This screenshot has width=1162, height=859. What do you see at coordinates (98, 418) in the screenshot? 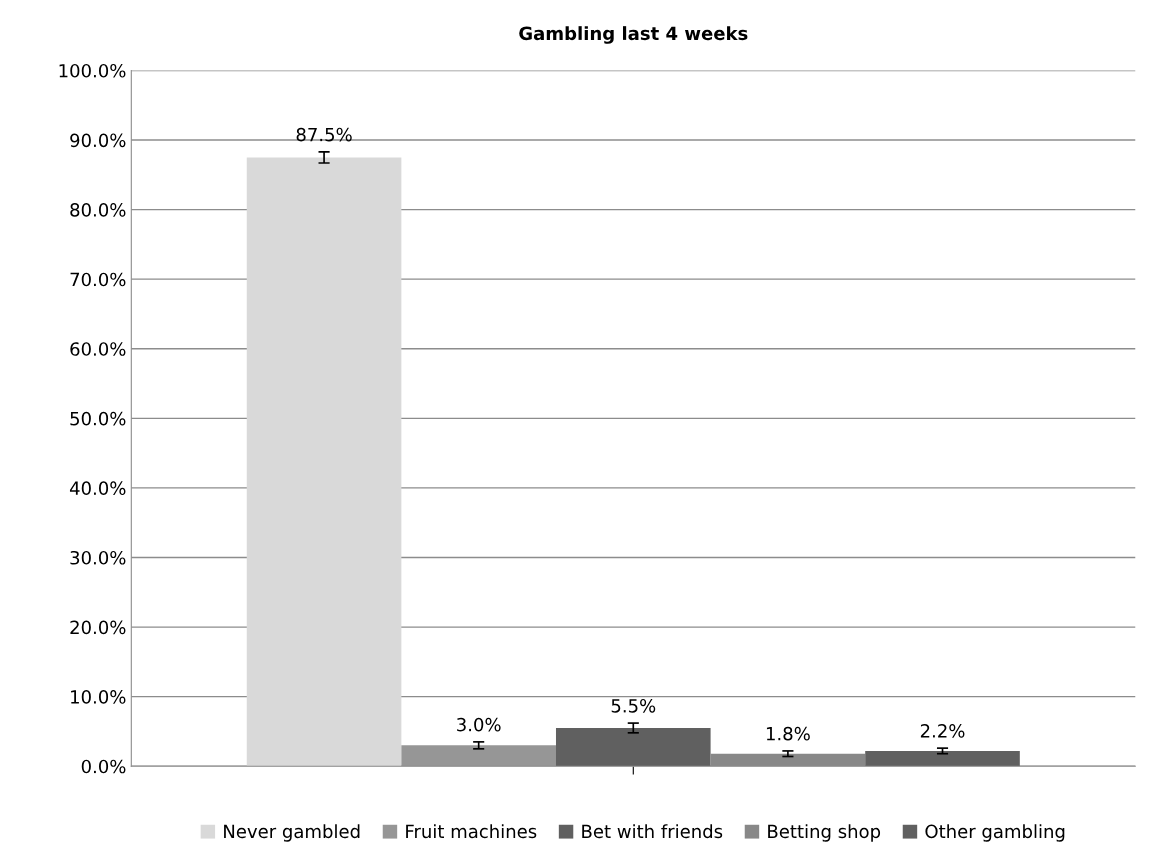
I see `y-tick-label: 50.0%` at bounding box center [98, 418].